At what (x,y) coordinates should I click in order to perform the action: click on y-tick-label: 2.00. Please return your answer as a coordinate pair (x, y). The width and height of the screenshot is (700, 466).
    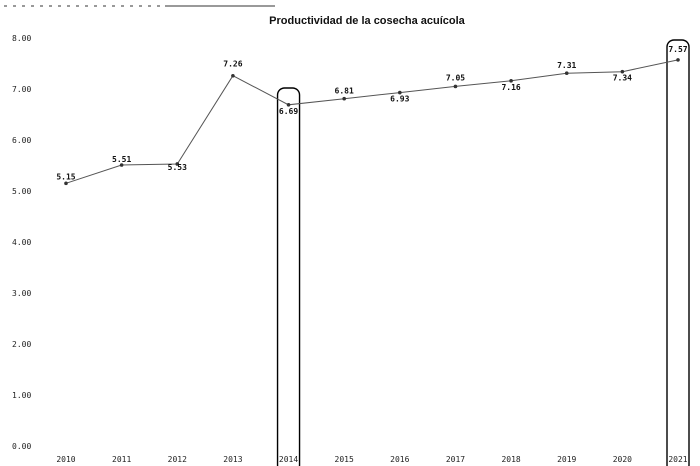
    Looking at the image, I should click on (21, 344).